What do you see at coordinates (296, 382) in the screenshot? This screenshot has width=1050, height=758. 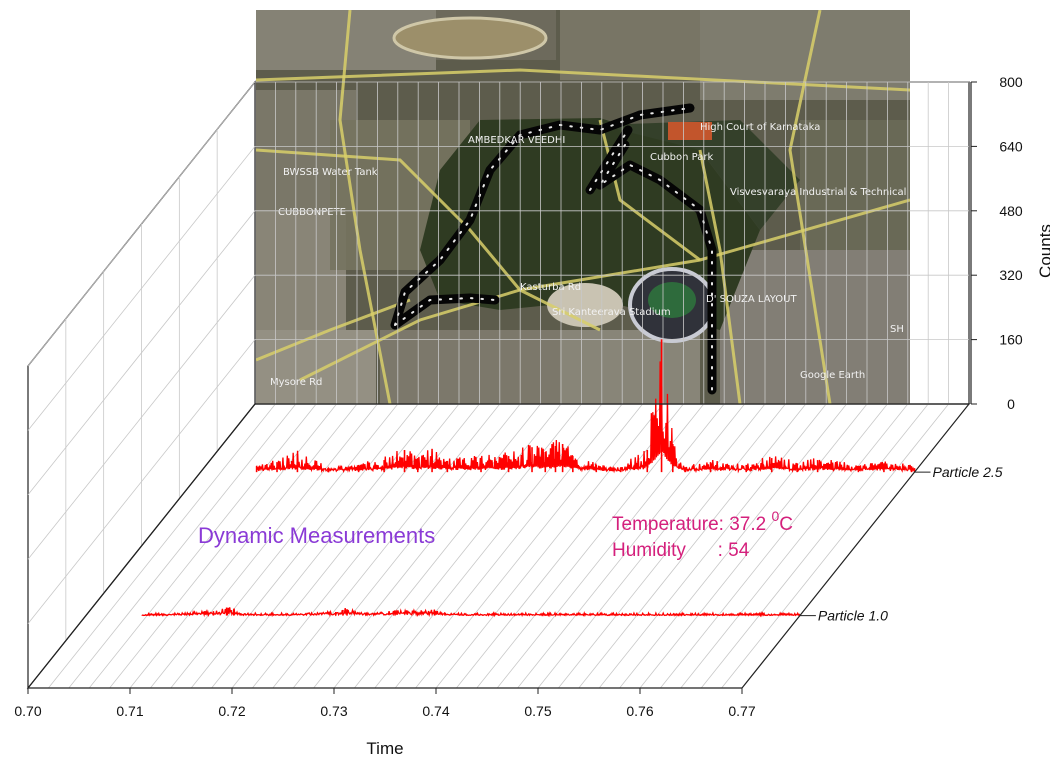 I see `map-label: Mysore Rd` at bounding box center [296, 382].